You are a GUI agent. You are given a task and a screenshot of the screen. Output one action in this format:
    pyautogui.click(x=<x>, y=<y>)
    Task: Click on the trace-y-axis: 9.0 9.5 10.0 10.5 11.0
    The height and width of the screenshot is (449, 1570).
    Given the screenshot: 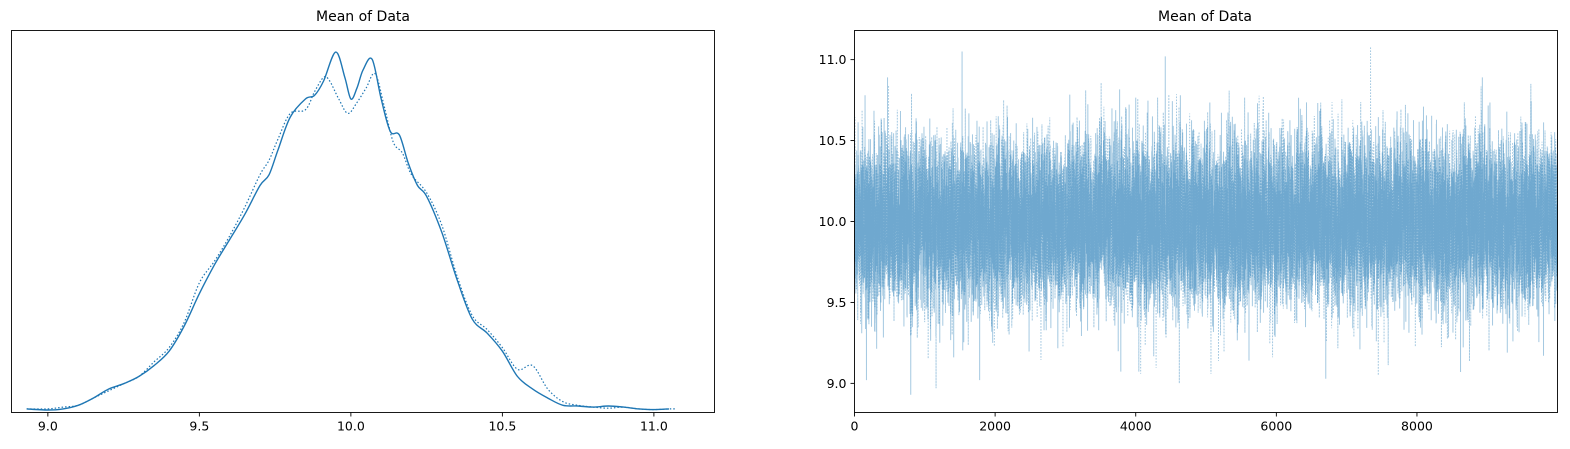 What is the action you would take?
    pyautogui.click(x=837, y=221)
    